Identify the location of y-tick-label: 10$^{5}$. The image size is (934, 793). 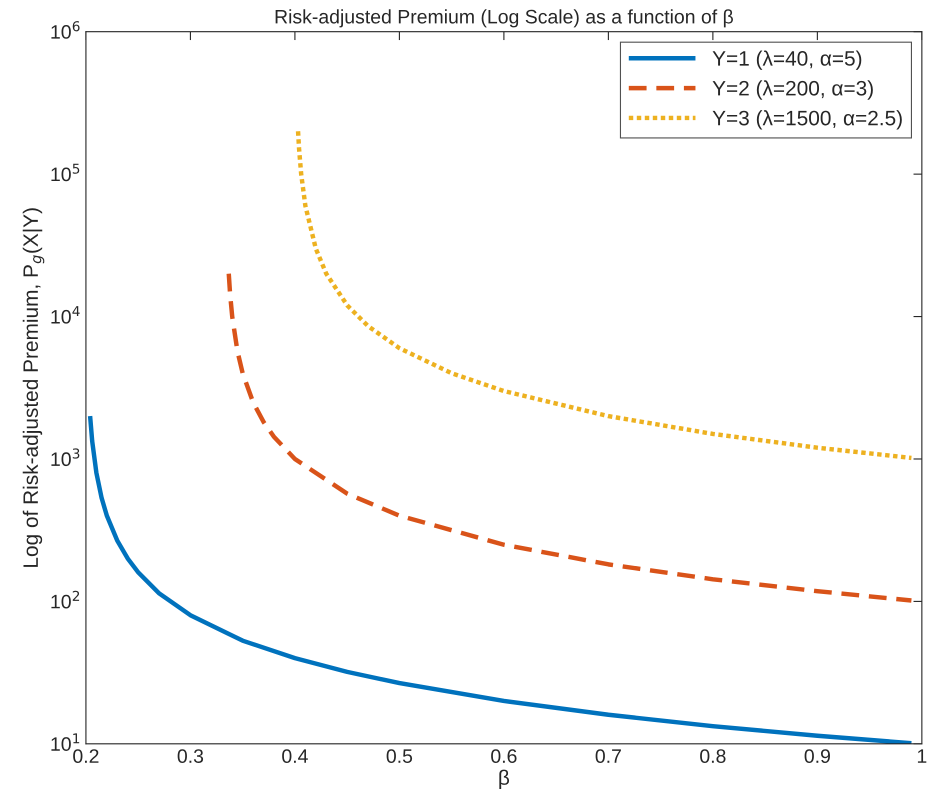
(65, 173).